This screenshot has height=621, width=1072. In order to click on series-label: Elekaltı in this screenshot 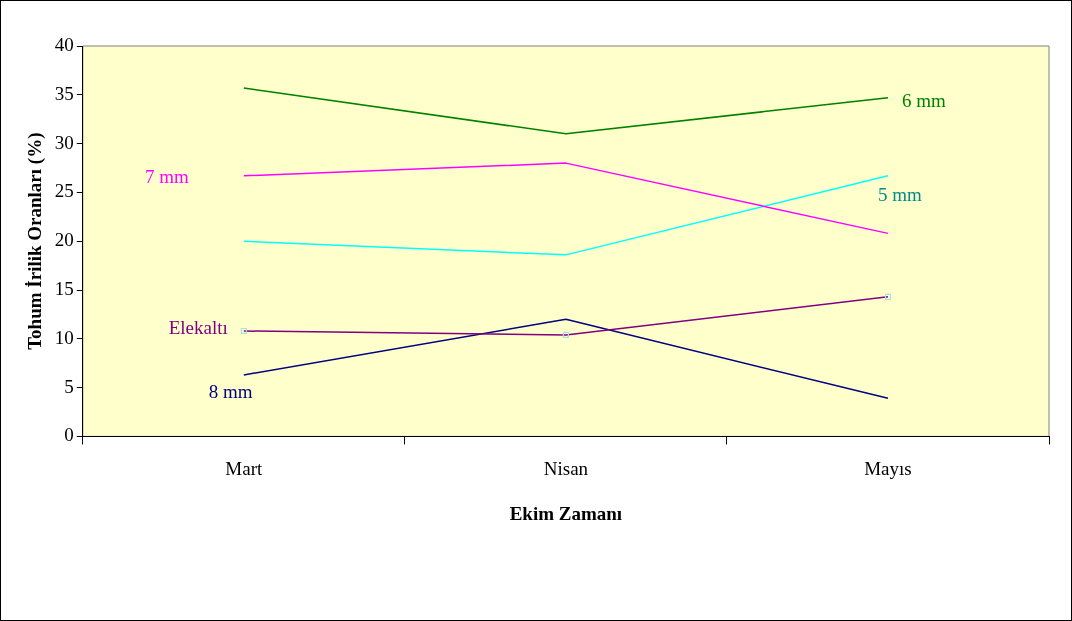, I will do `click(198, 327)`.